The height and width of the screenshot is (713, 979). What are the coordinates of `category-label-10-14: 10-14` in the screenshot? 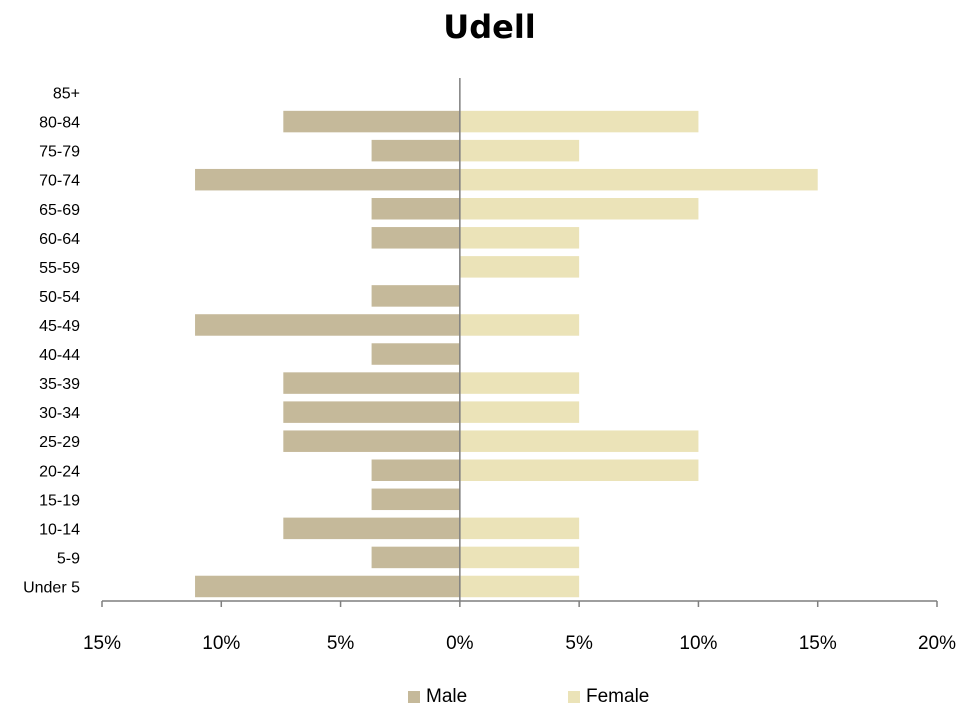 It's located at (59, 529).